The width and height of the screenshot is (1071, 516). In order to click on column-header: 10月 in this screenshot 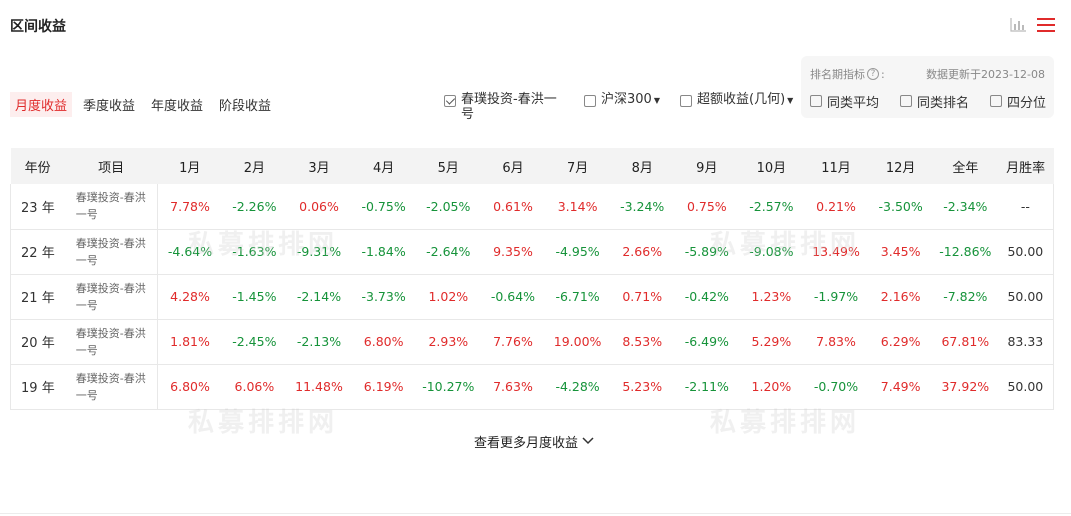, I will do `click(771, 166)`.